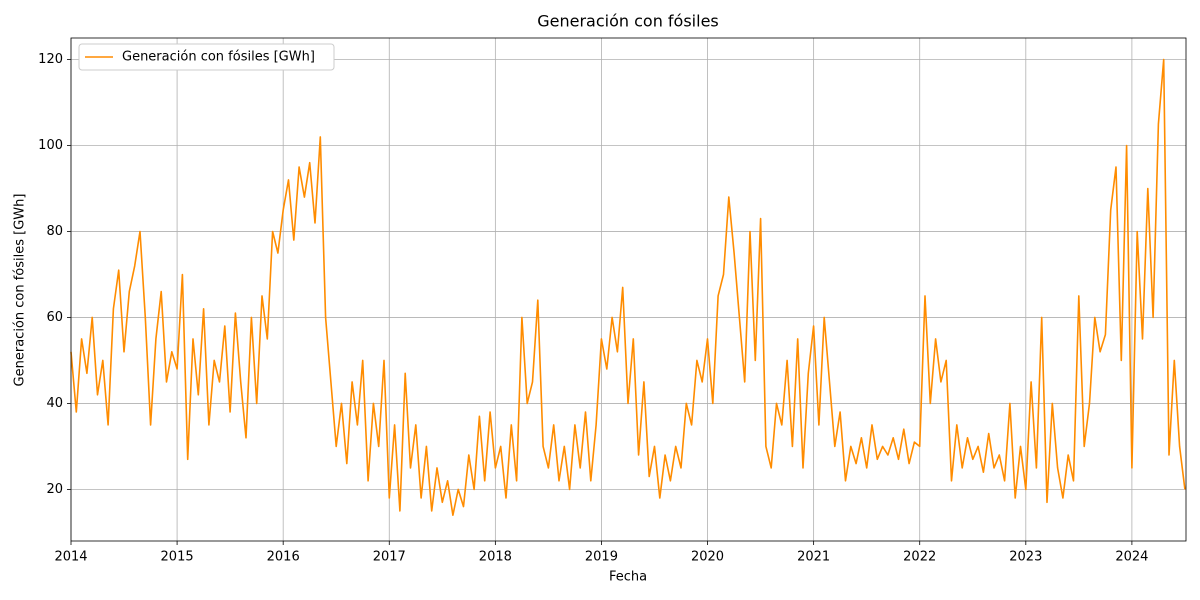 Image resolution: width=1200 pixels, height=600 pixels. I want to click on x-tick-label: 2021, so click(813, 557).